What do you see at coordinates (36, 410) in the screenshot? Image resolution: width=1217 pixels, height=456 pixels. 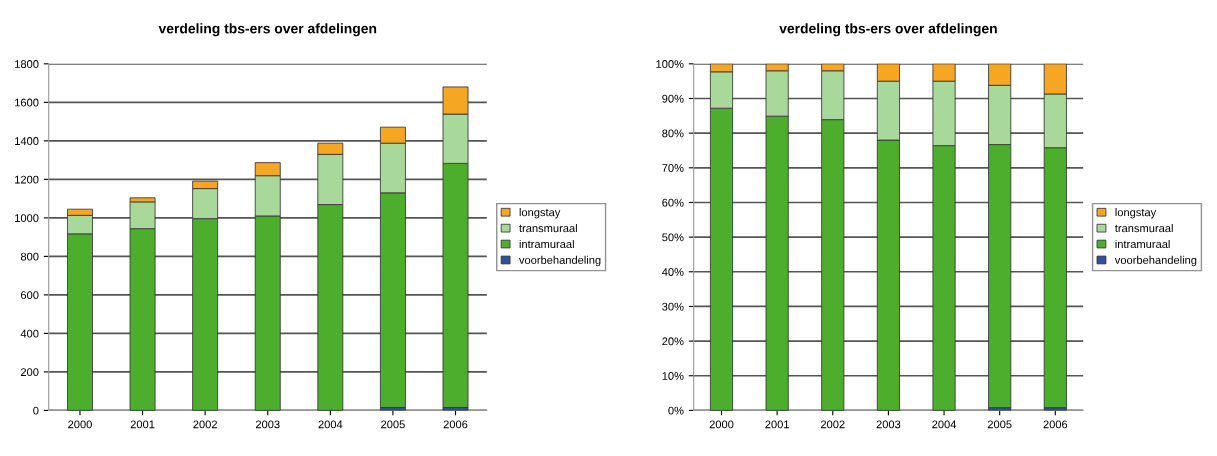 I see `y-tick-label: 0` at bounding box center [36, 410].